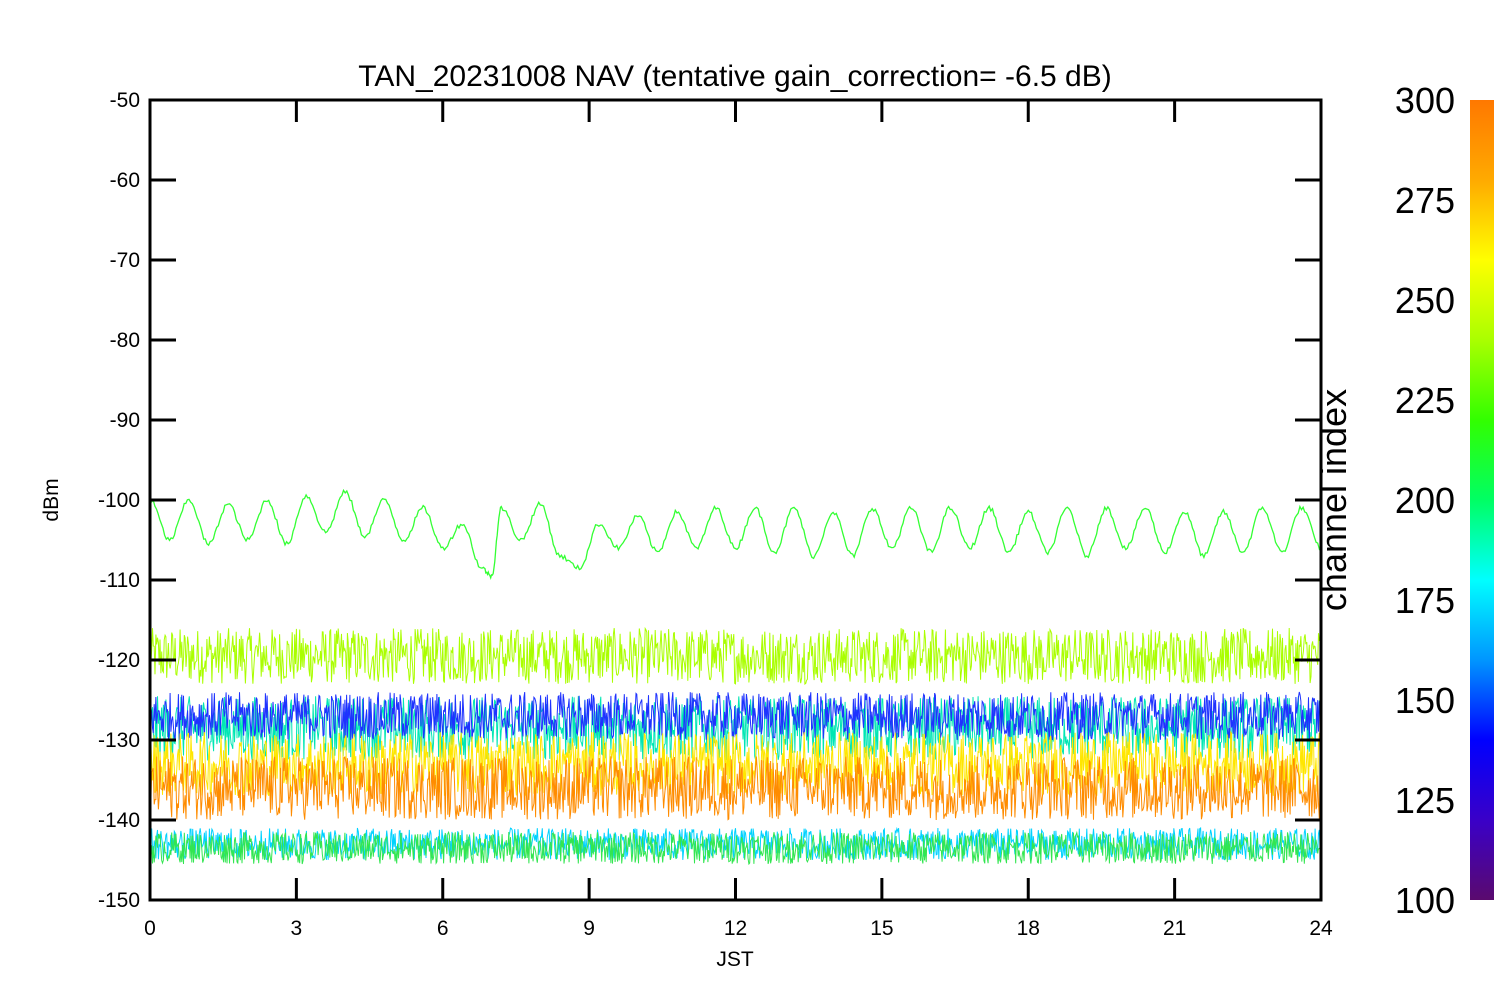  Describe the element at coordinates (125, 180) in the screenshot. I see `y-tick-label: -60` at that location.